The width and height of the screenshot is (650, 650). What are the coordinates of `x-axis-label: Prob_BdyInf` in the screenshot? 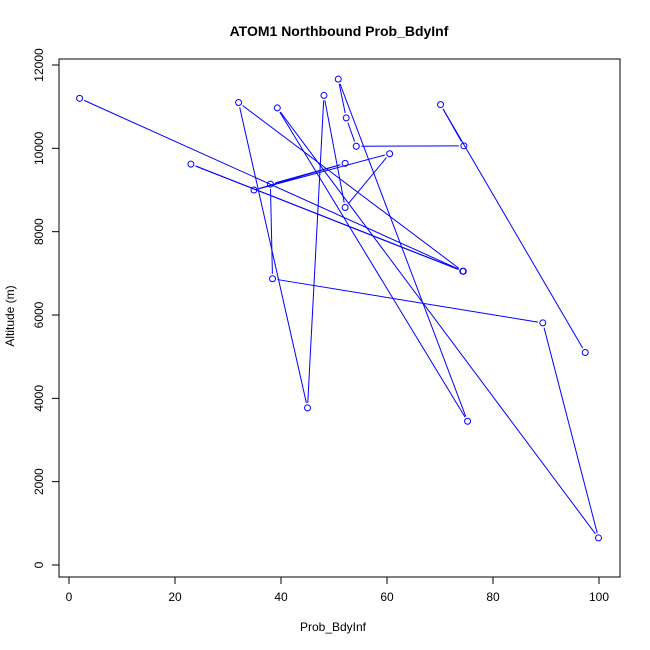 It's located at (333, 627).